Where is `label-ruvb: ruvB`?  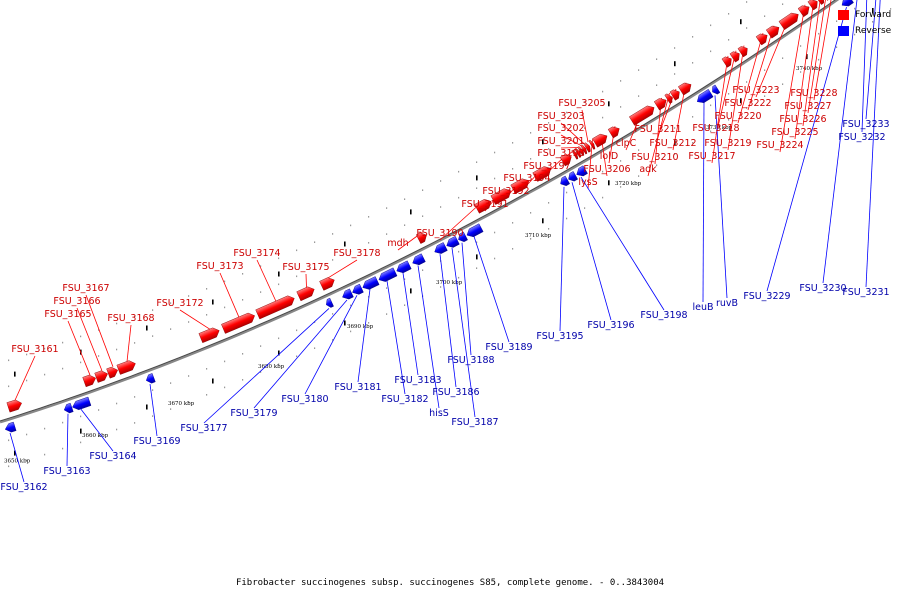
label-ruvb: ruvB is located at coordinates (727, 303).